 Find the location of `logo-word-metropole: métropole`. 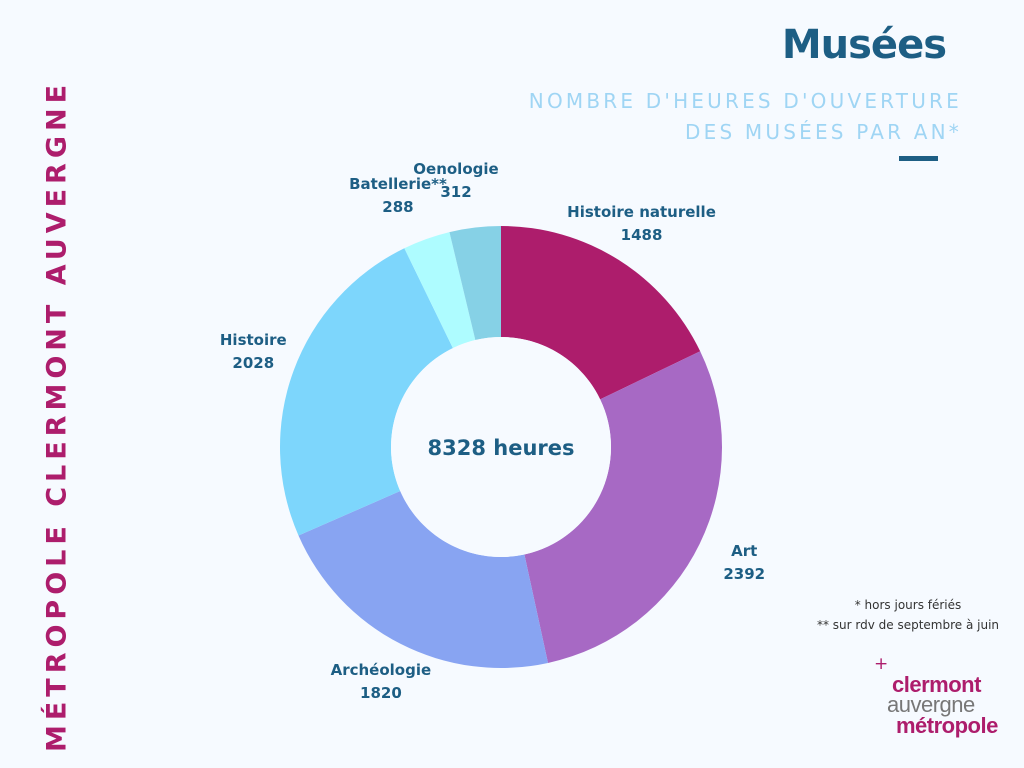

logo-word-metropole: métropole is located at coordinates (947, 725).